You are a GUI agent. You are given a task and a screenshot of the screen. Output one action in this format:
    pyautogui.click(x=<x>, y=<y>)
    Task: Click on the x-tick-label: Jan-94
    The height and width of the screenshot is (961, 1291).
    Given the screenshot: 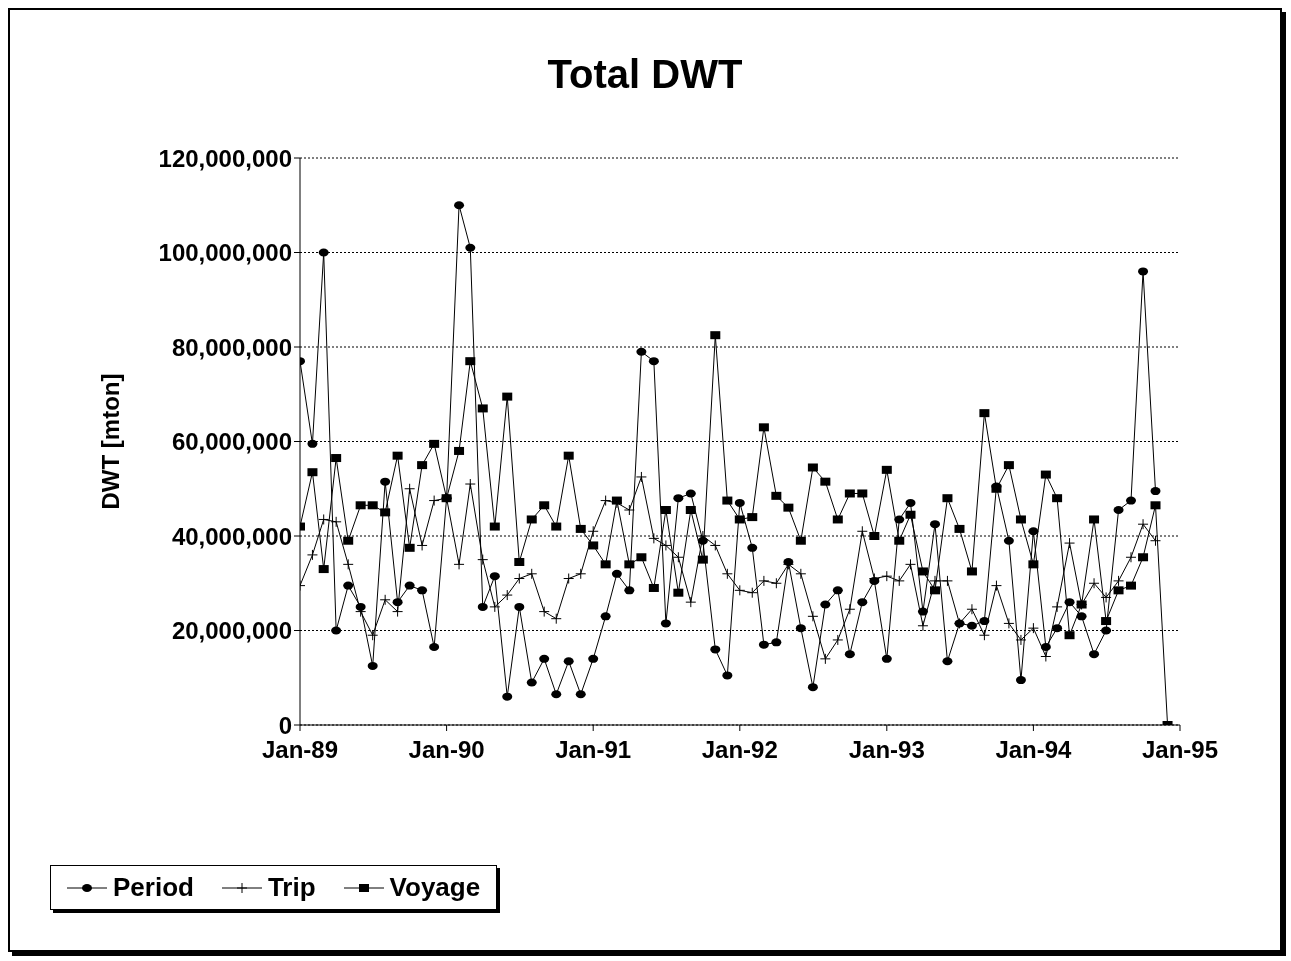 What is the action you would take?
    pyautogui.click(x=1034, y=750)
    